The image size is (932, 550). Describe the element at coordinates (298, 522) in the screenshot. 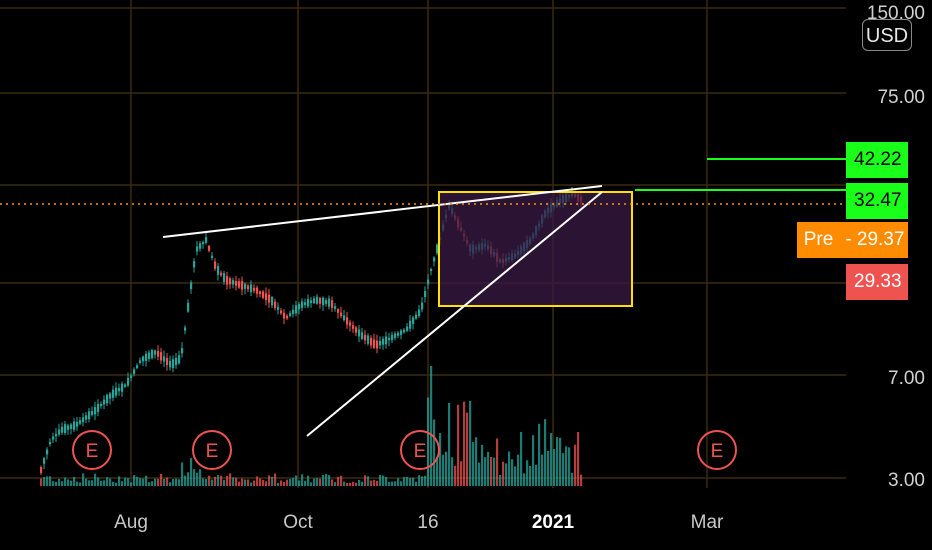

I see `x-tick-label: Oct` at that location.